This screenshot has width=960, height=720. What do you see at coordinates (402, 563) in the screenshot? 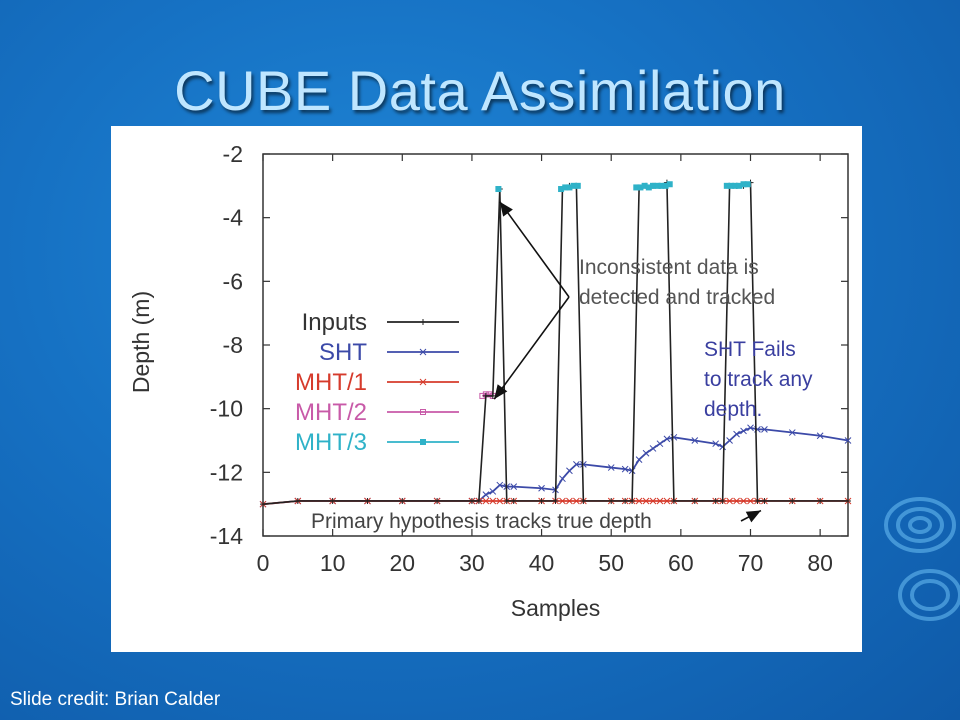
I see `x-tick-label: 20` at bounding box center [402, 563].